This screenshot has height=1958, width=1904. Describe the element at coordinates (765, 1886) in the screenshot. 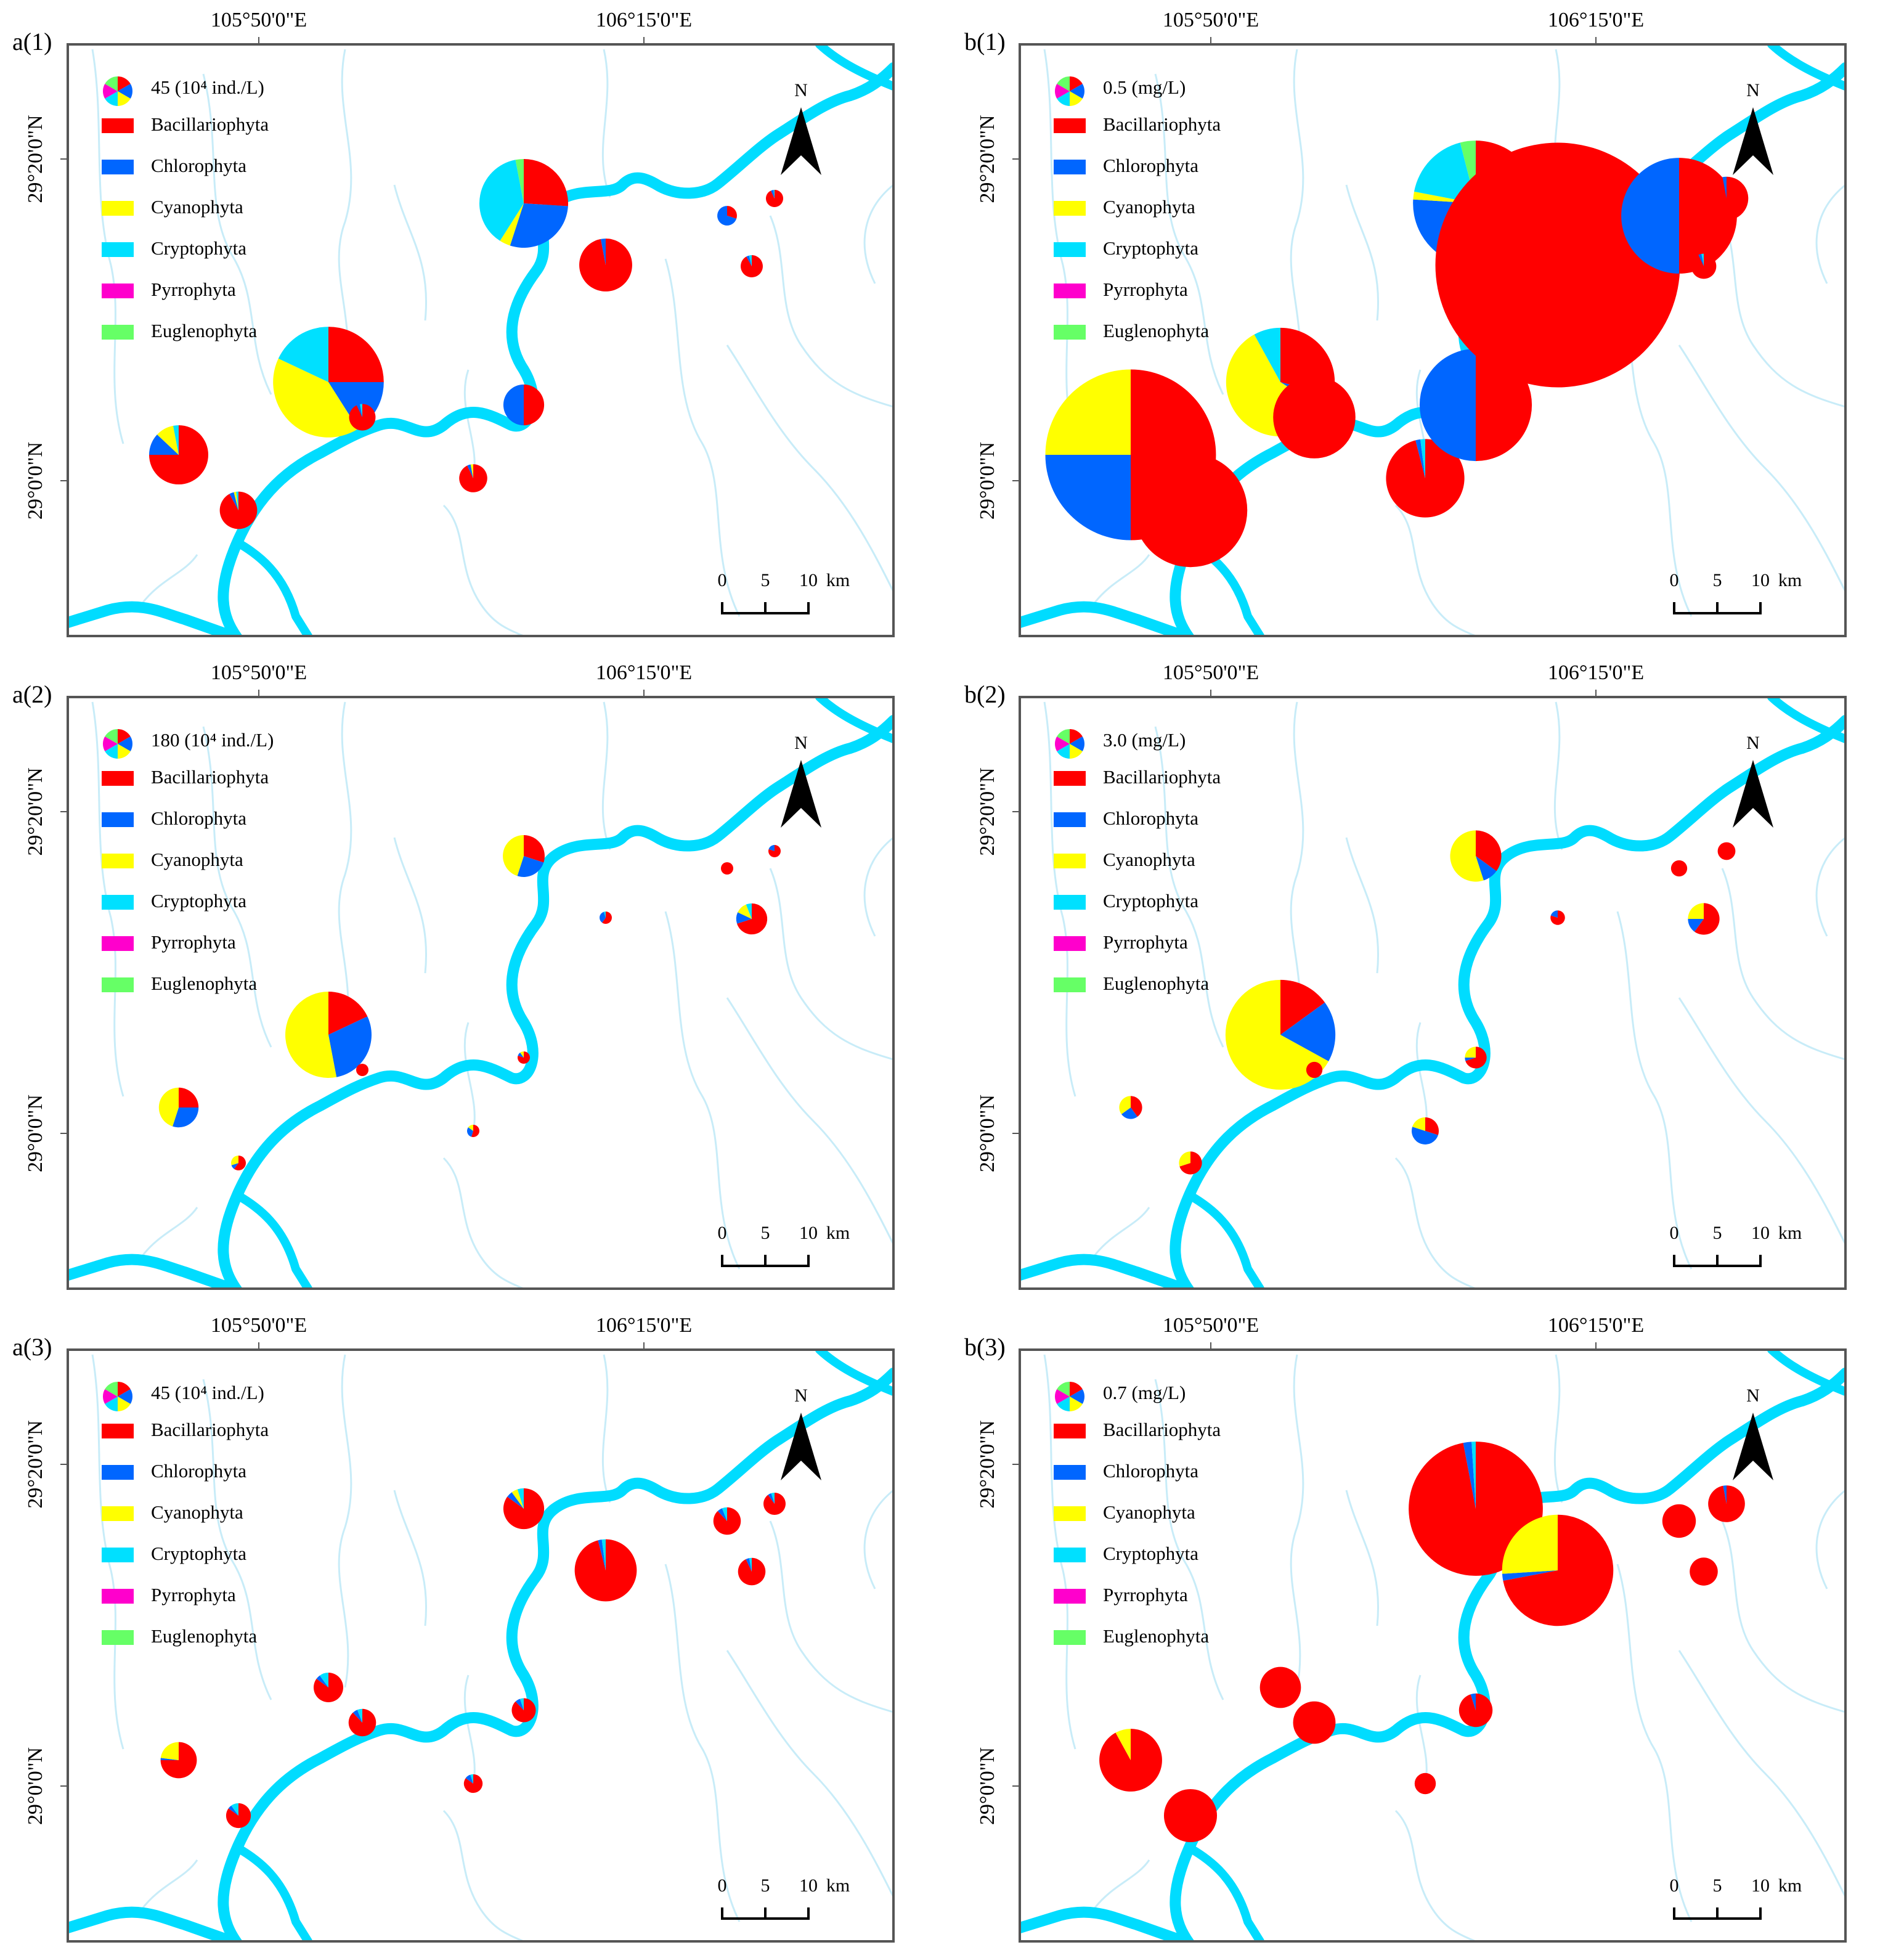

I see `scale-label: 5` at that location.